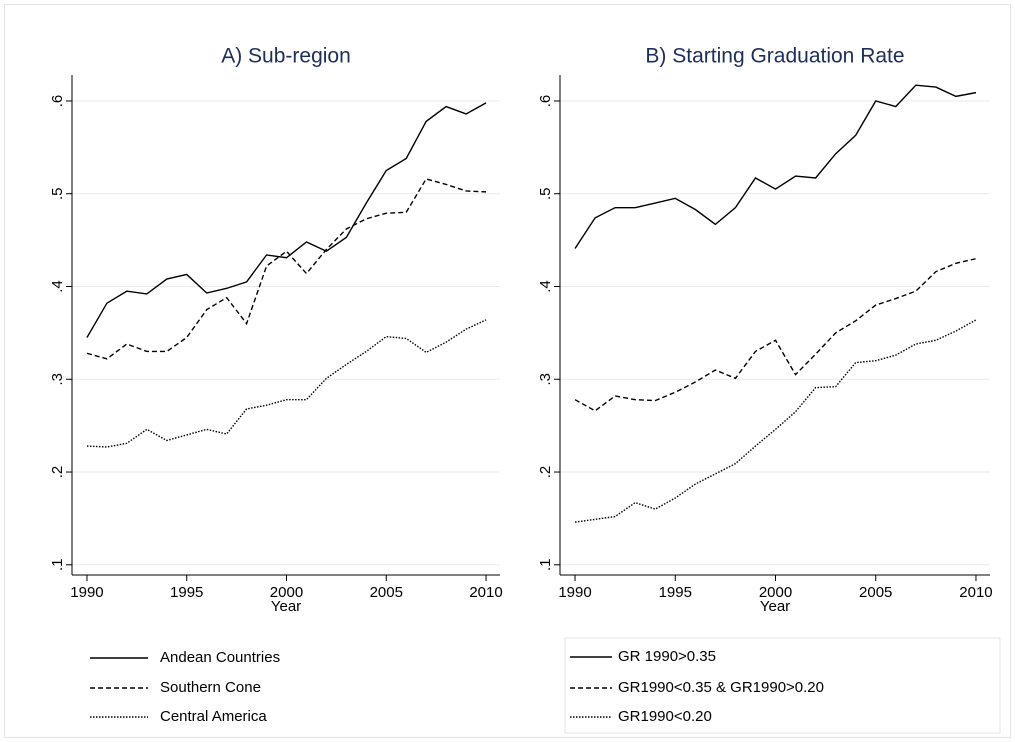 Image resolution: width=1015 pixels, height=742 pixels. I want to click on legend-box, so click(782, 685).